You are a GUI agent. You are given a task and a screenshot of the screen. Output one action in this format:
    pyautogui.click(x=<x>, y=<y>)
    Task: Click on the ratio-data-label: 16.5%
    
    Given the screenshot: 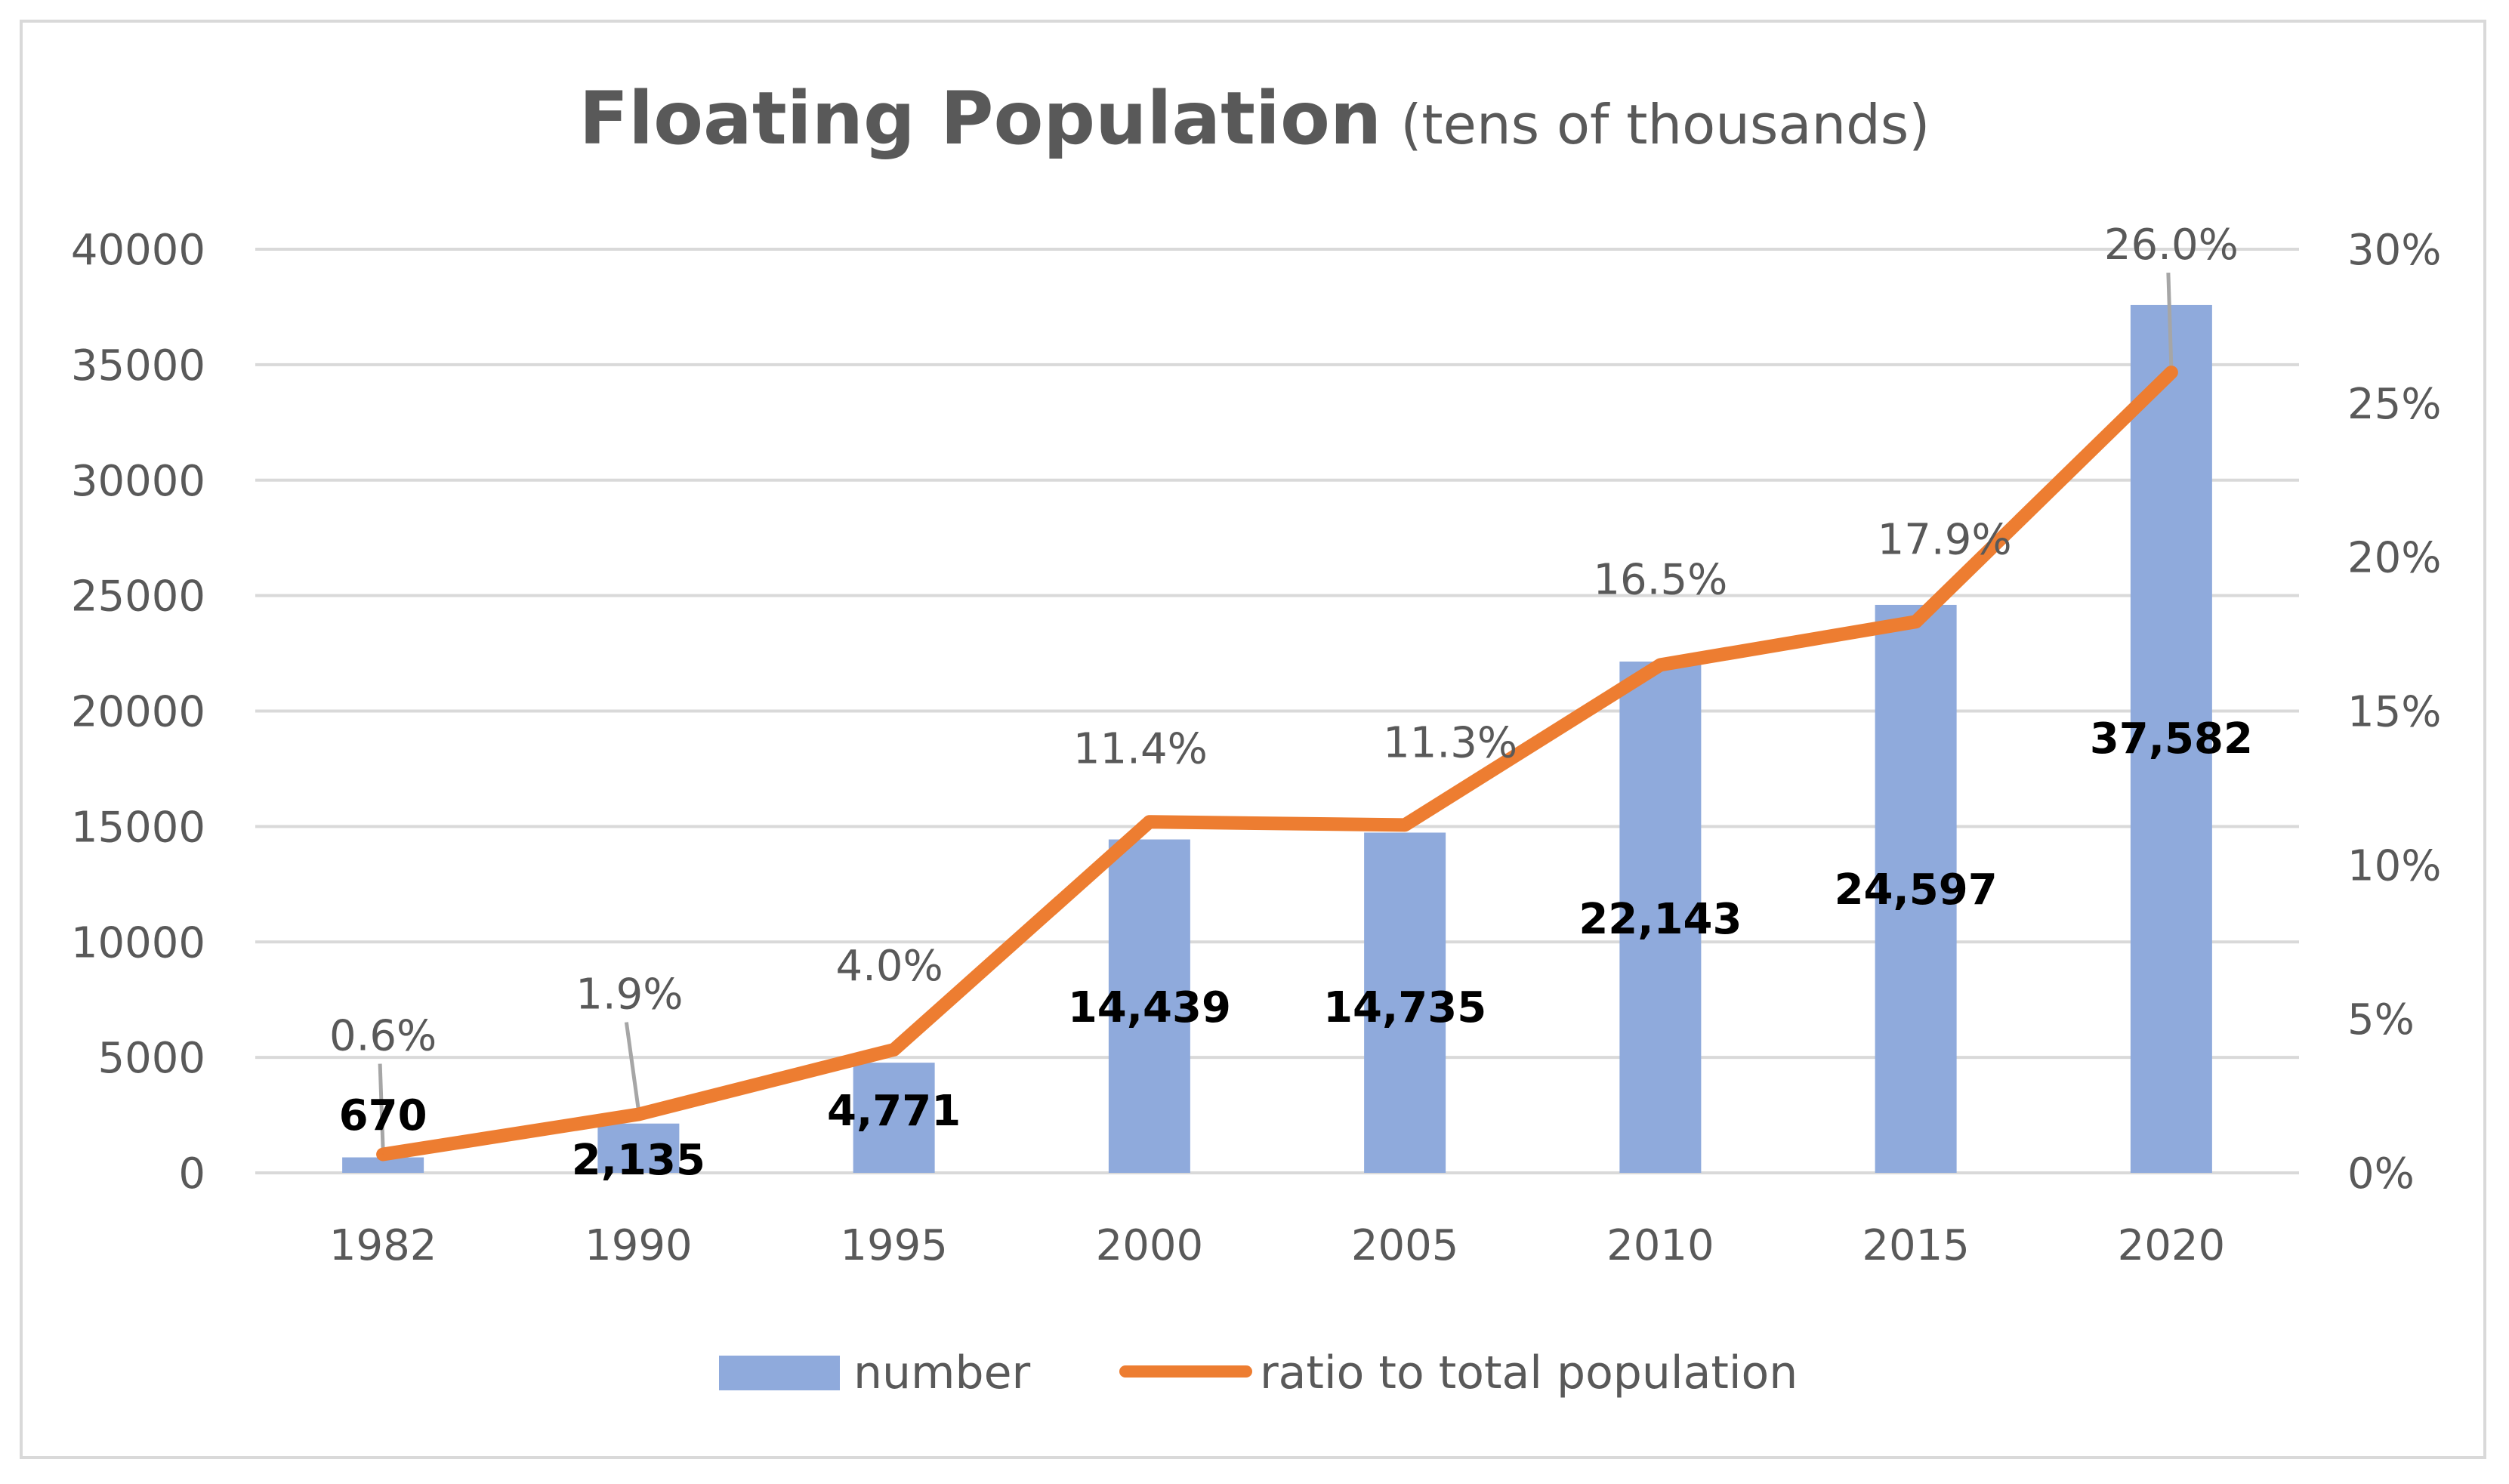 What is the action you would take?
    pyautogui.click(x=1660, y=579)
    